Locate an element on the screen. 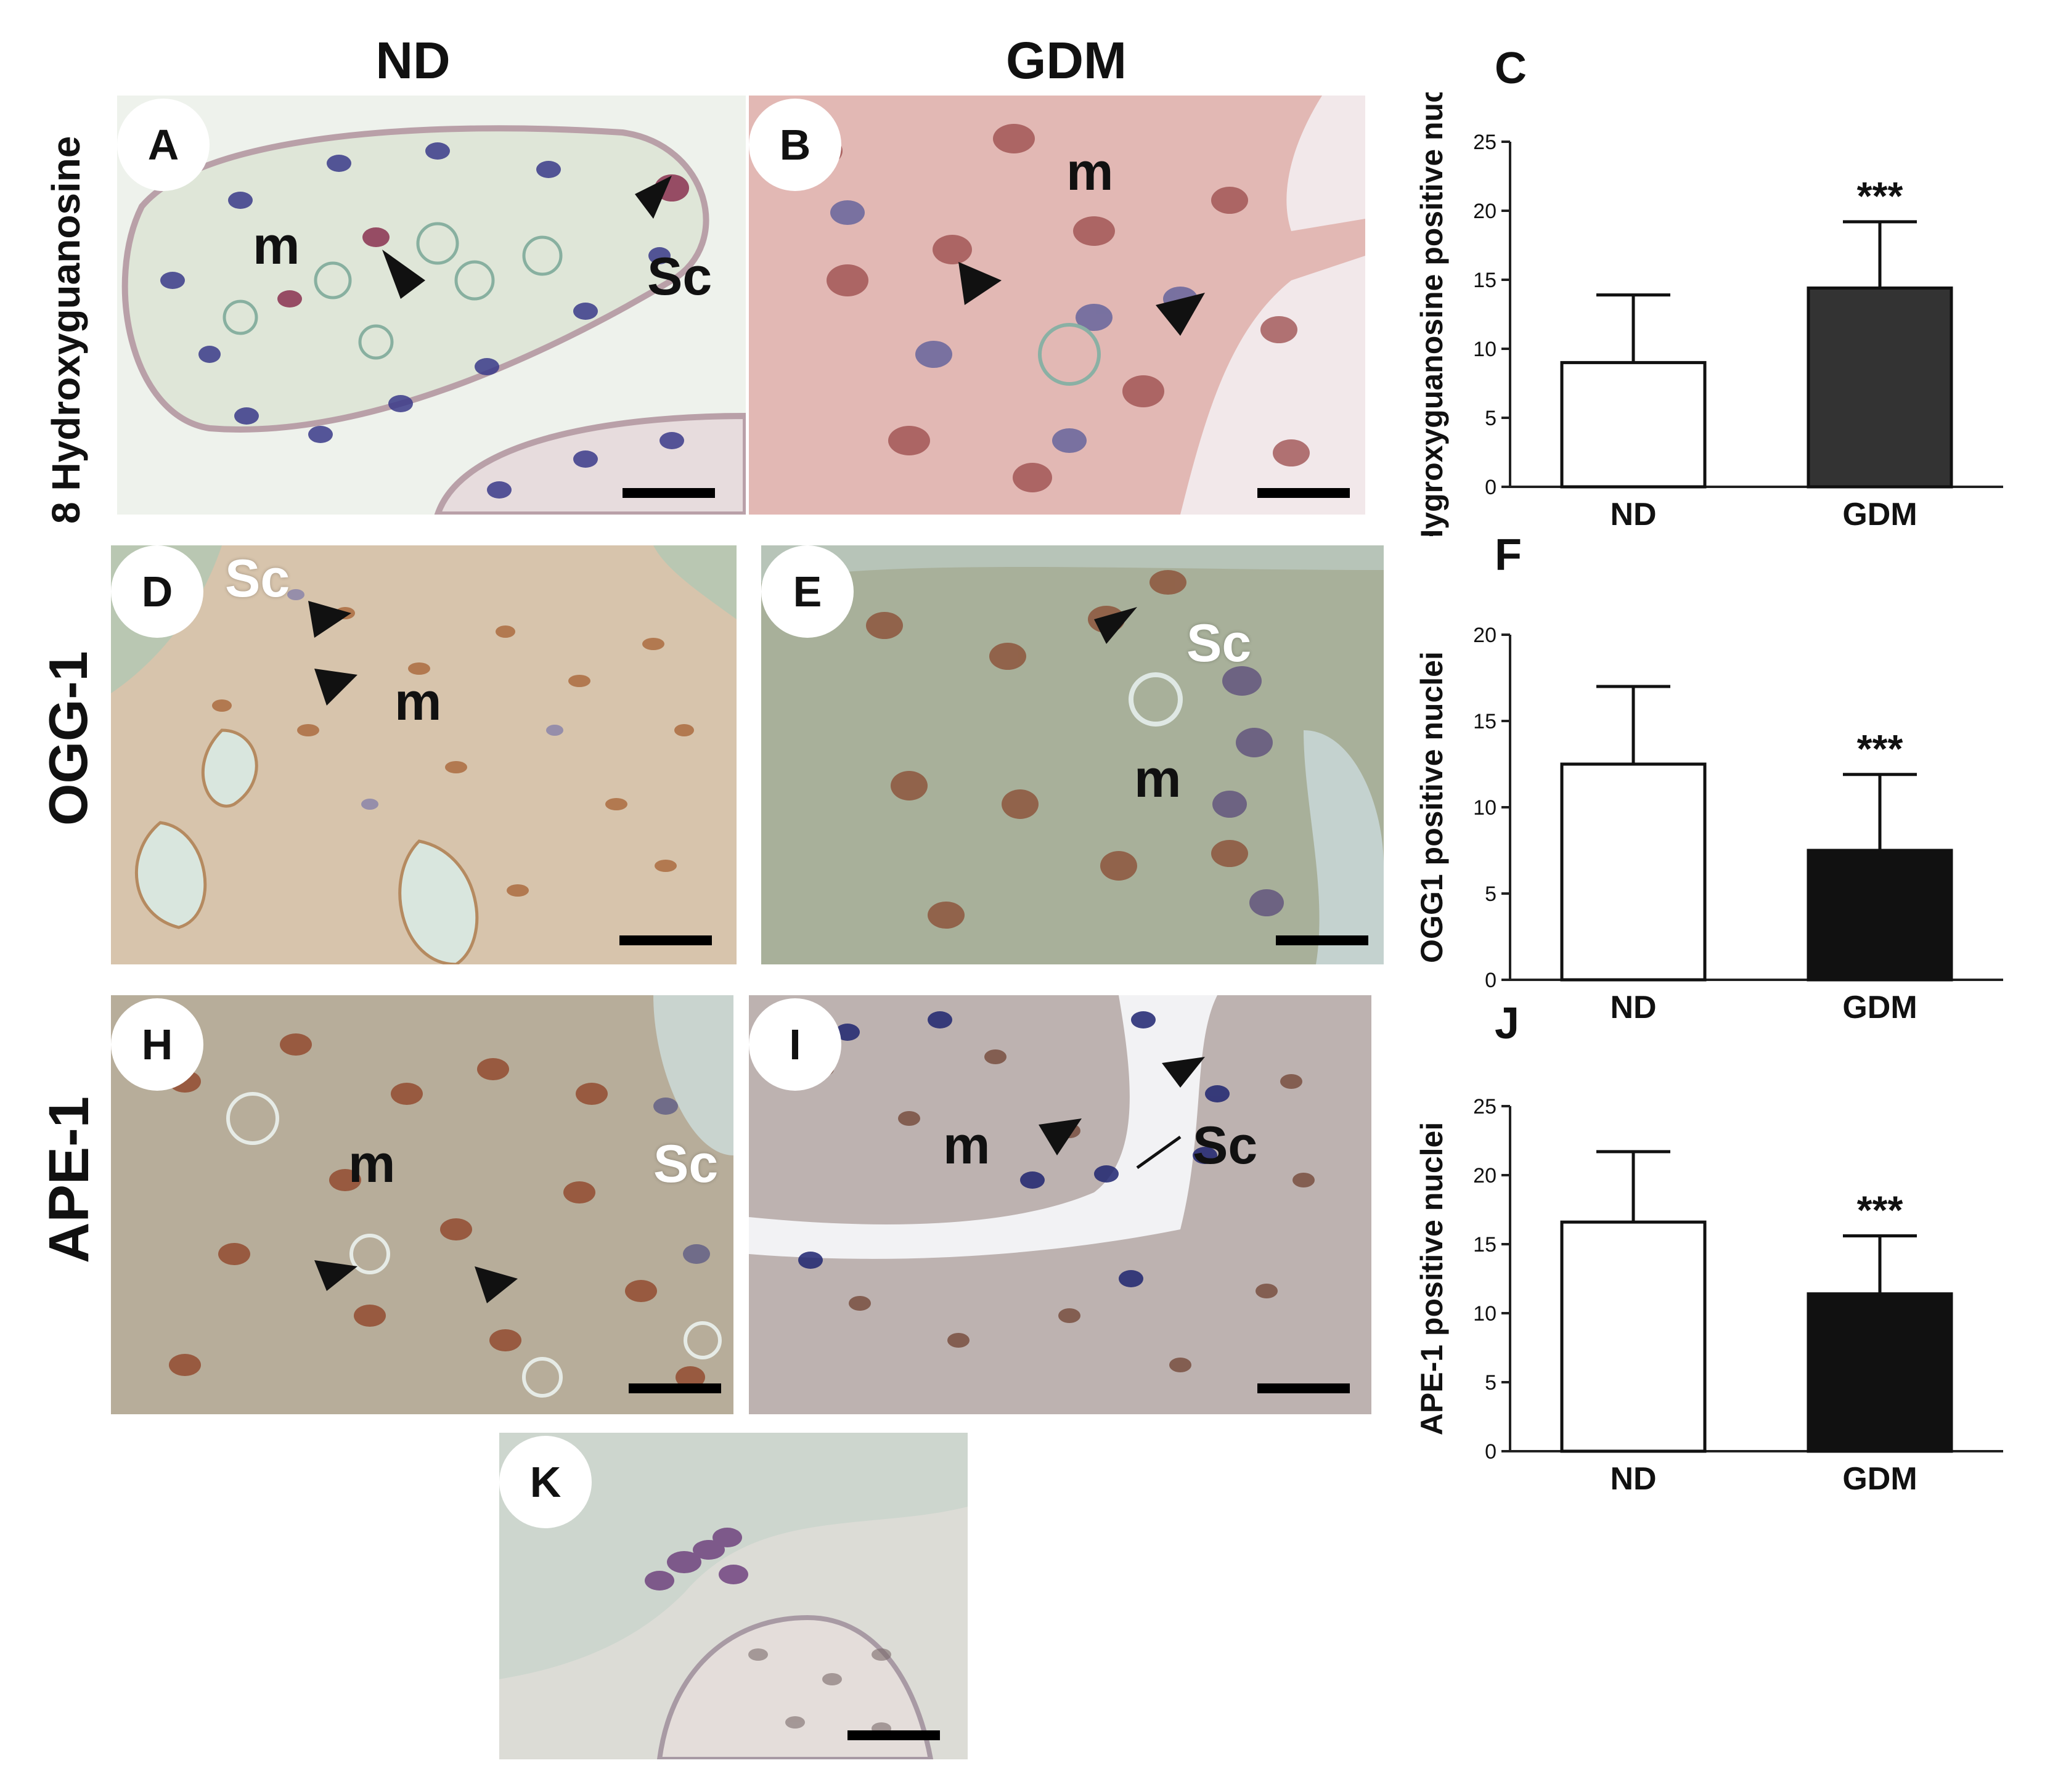  panel-label-e: E is located at coordinates (807, 591).